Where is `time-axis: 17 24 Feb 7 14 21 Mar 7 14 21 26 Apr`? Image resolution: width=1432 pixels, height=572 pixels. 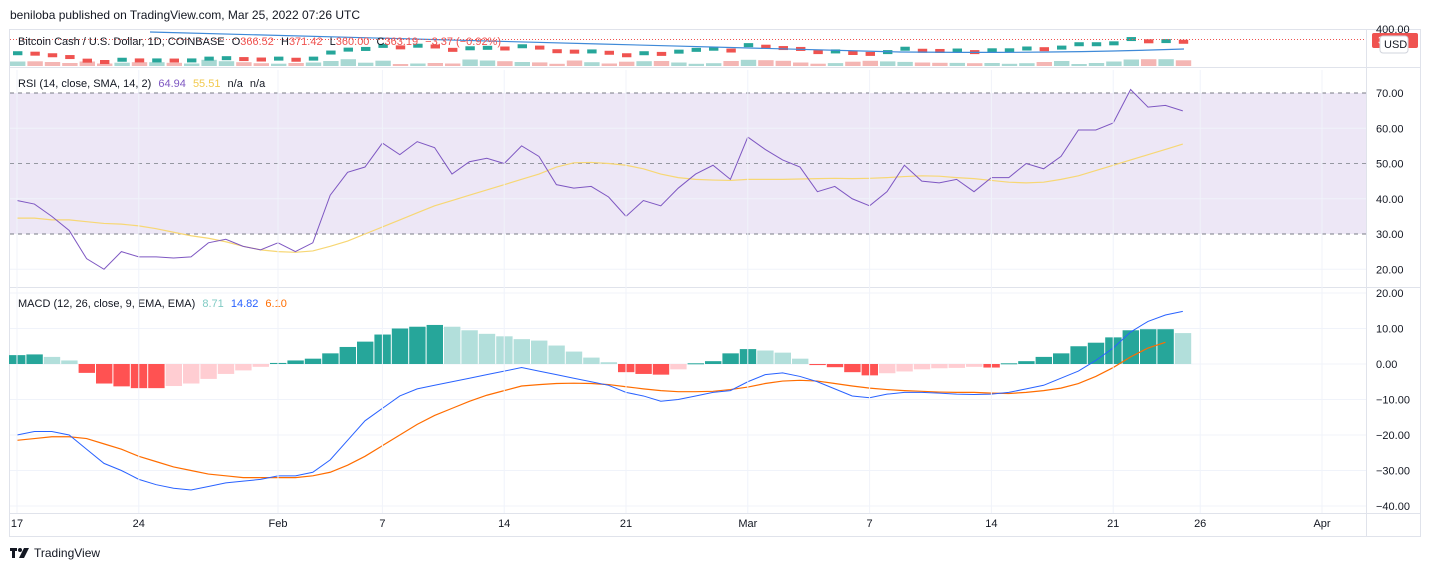
time-axis: 17 24 Feb 7 14 21 Mar 7 14 21 26 Apr is located at coordinates (671, 524).